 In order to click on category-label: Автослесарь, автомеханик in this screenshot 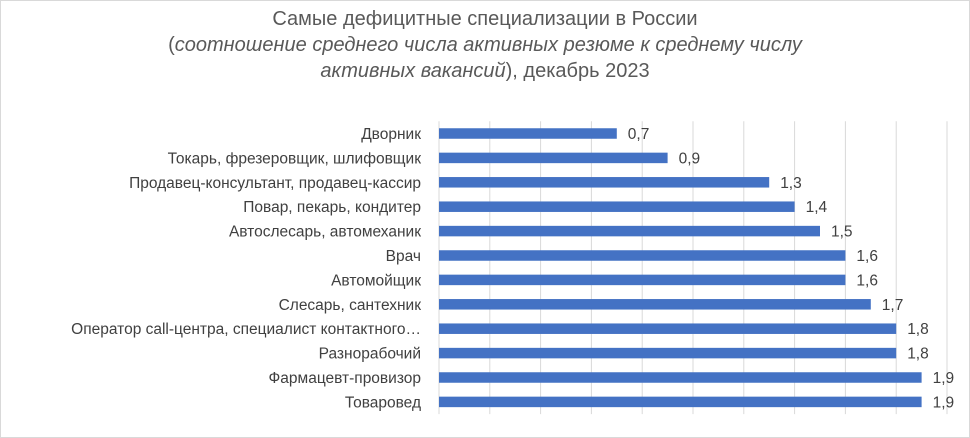, I will do `click(325, 232)`.